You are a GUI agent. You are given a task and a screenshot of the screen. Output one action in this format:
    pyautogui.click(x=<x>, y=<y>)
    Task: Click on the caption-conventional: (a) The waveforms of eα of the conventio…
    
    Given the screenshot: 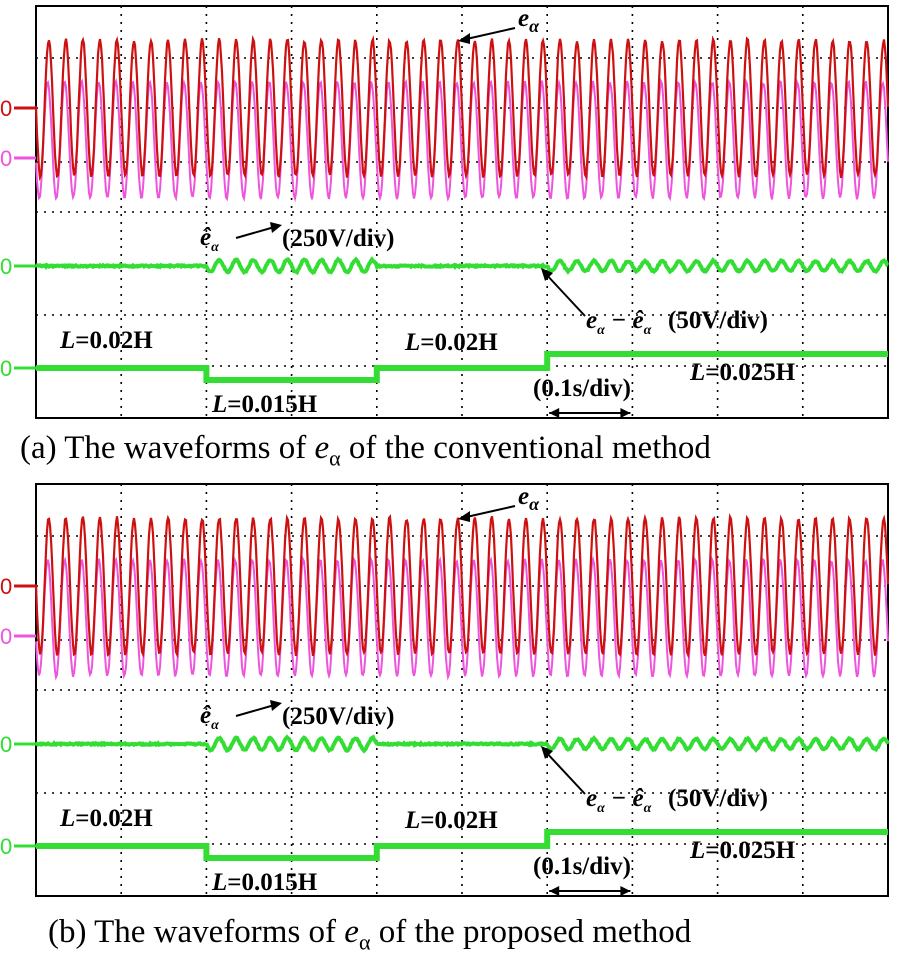 What is the action you would take?
    pyautogui.click(x=459, y=451)
    